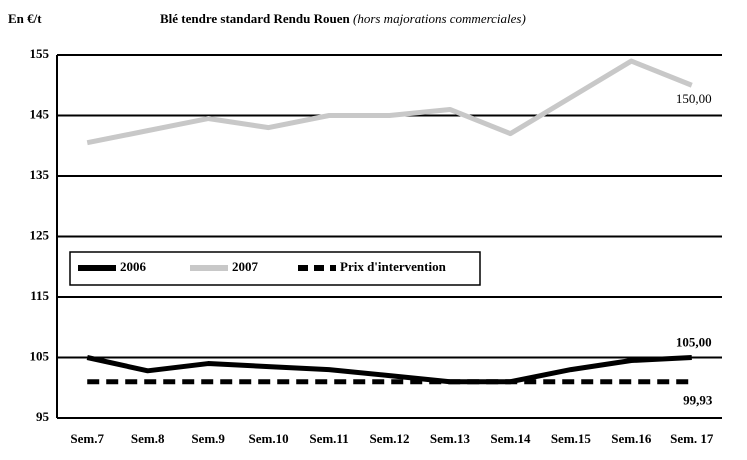  What do you see at coordinates (40, 234) in the screenshot?
I see `y-tick-label: 125` at bounding box center [40, 234].